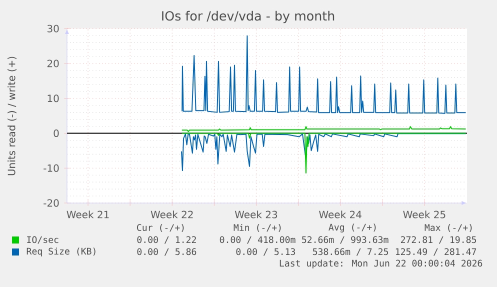 The height and width of the screenshot is (287, 497). Describe the element at coordinates (438, 240) in the screenshot. I see `text: 272.81 / 19.85` at that location.